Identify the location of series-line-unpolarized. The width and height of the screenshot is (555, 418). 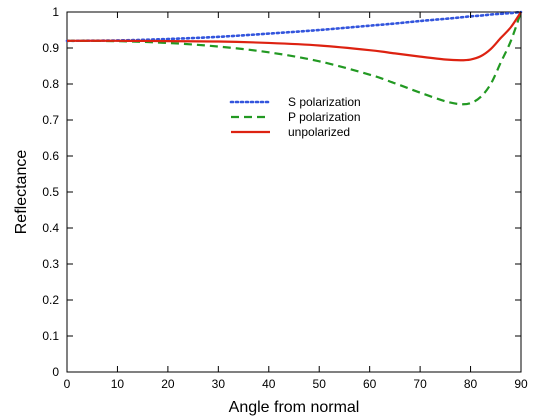
(294, 36).